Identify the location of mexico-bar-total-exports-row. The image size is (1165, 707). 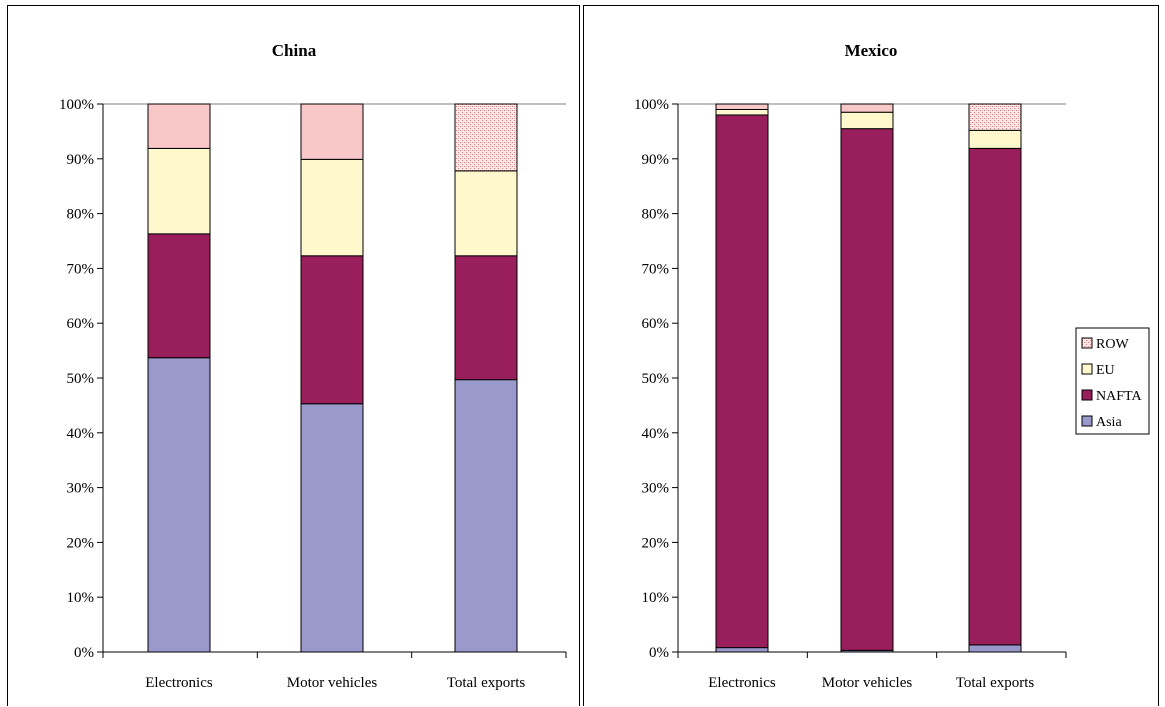
(995, 117).